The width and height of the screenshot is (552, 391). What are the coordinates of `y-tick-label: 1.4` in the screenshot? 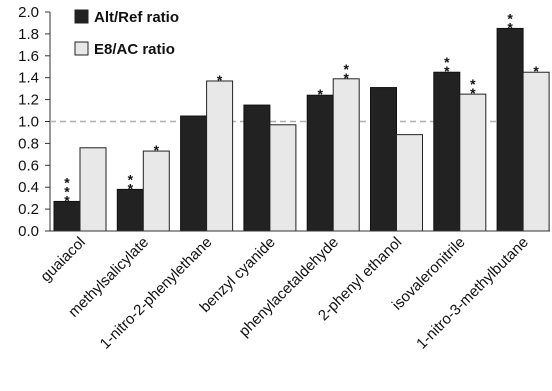 It's located at (28, 78).